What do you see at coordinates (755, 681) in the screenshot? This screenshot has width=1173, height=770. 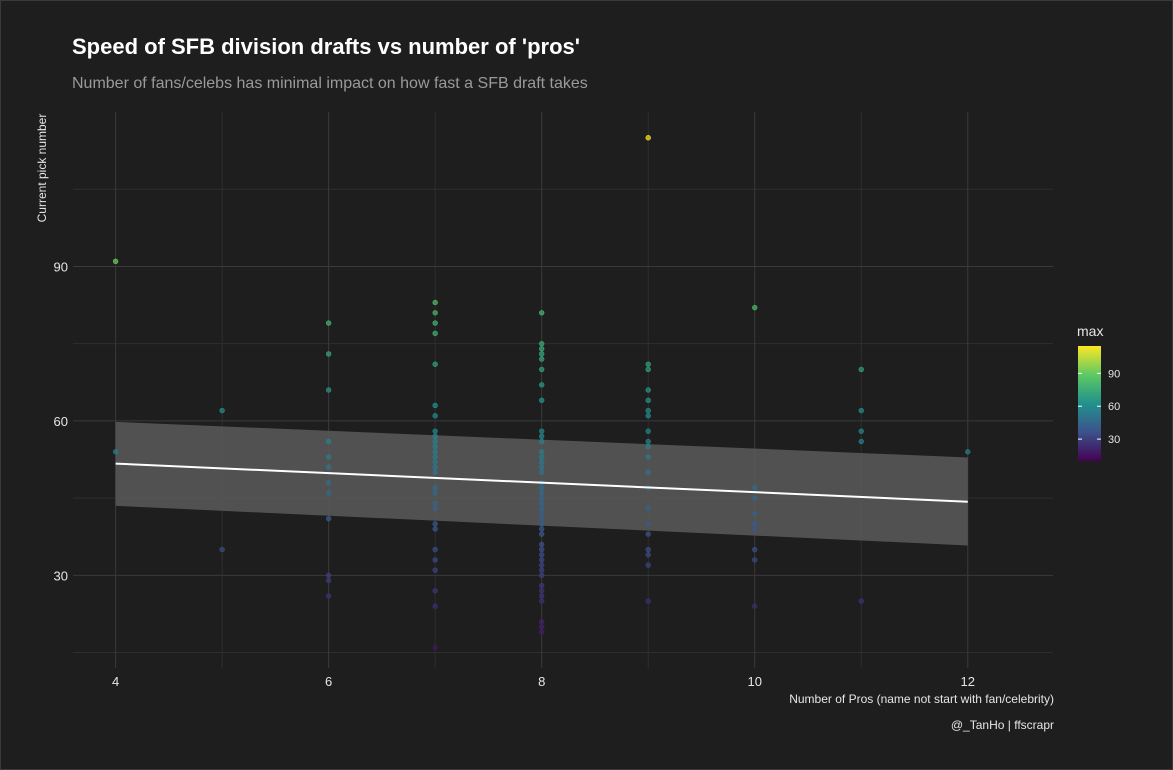 I see `x-tick-label: 10` at bounding box center [755, 681].